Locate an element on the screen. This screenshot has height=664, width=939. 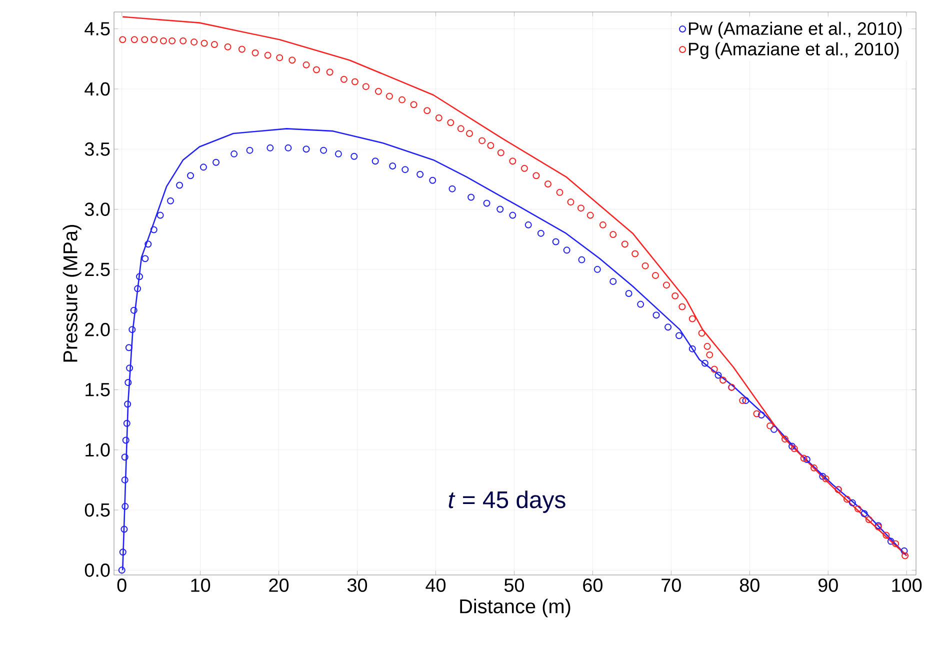
legend-label: Pw (Amaziane et al., 2010) is located at coordinates (795, 30).